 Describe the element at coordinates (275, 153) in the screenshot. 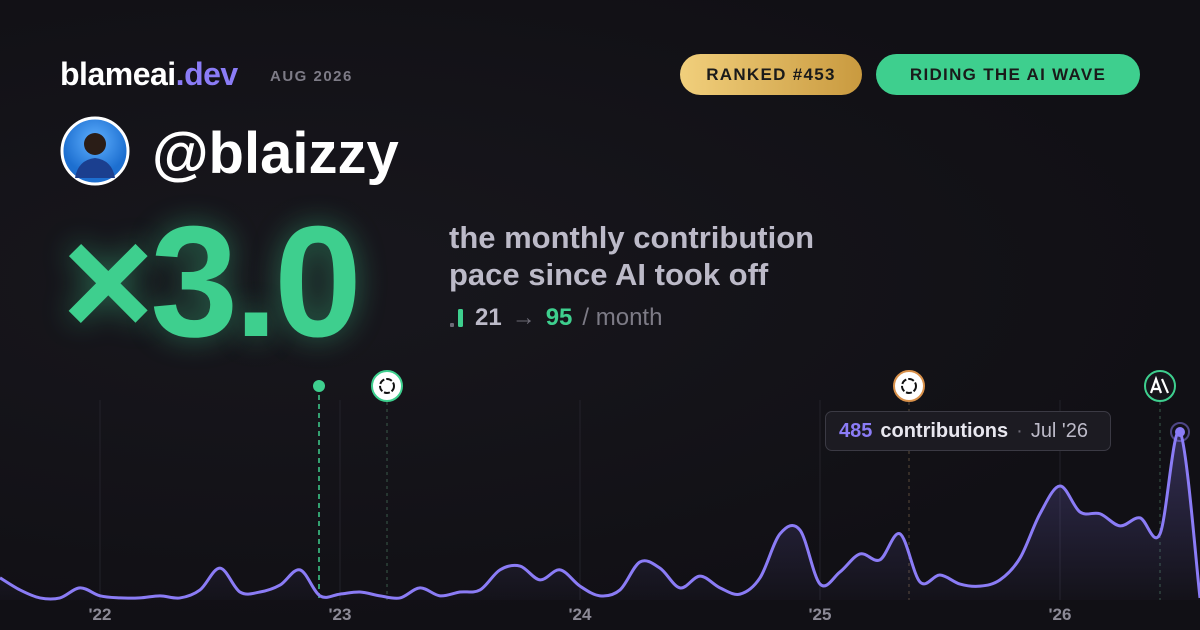

I see `handle: @blaizzy` at that location.